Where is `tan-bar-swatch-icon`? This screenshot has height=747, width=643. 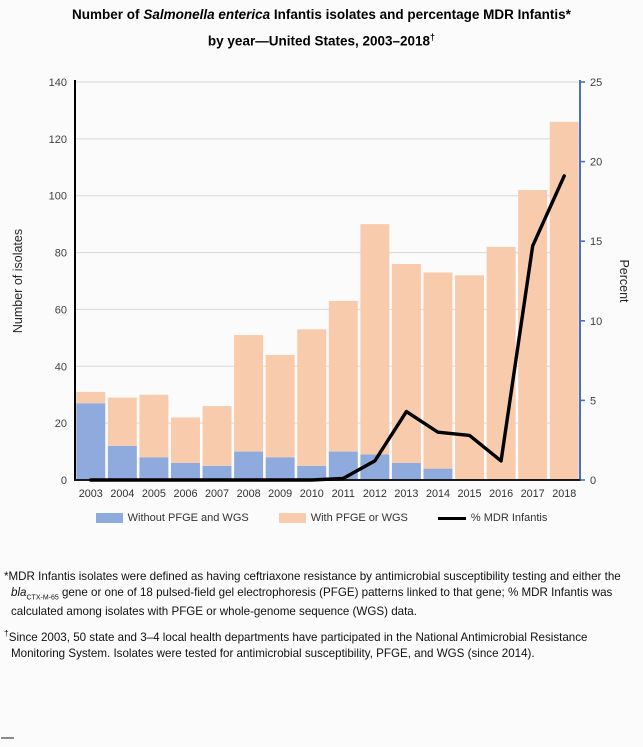
tan-bar-swatch-icon is located at coordinates (292, 518).